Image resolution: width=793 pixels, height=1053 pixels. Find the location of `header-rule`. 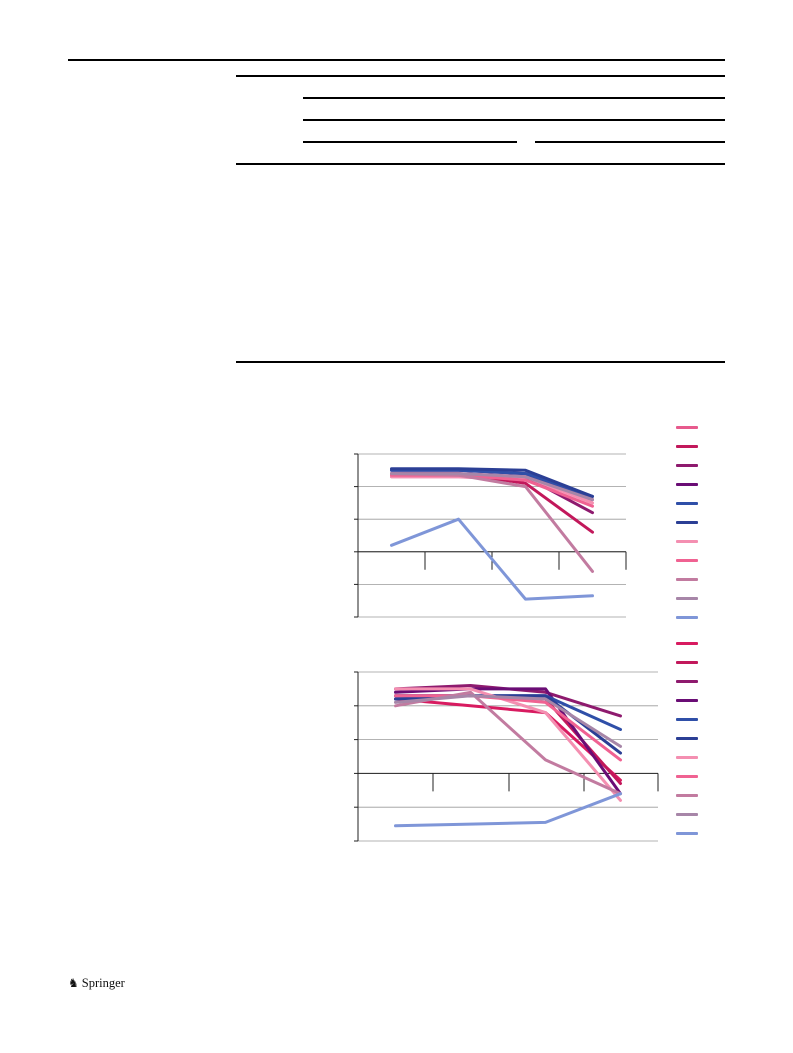

header-rule is located at coordinates (396, 60).